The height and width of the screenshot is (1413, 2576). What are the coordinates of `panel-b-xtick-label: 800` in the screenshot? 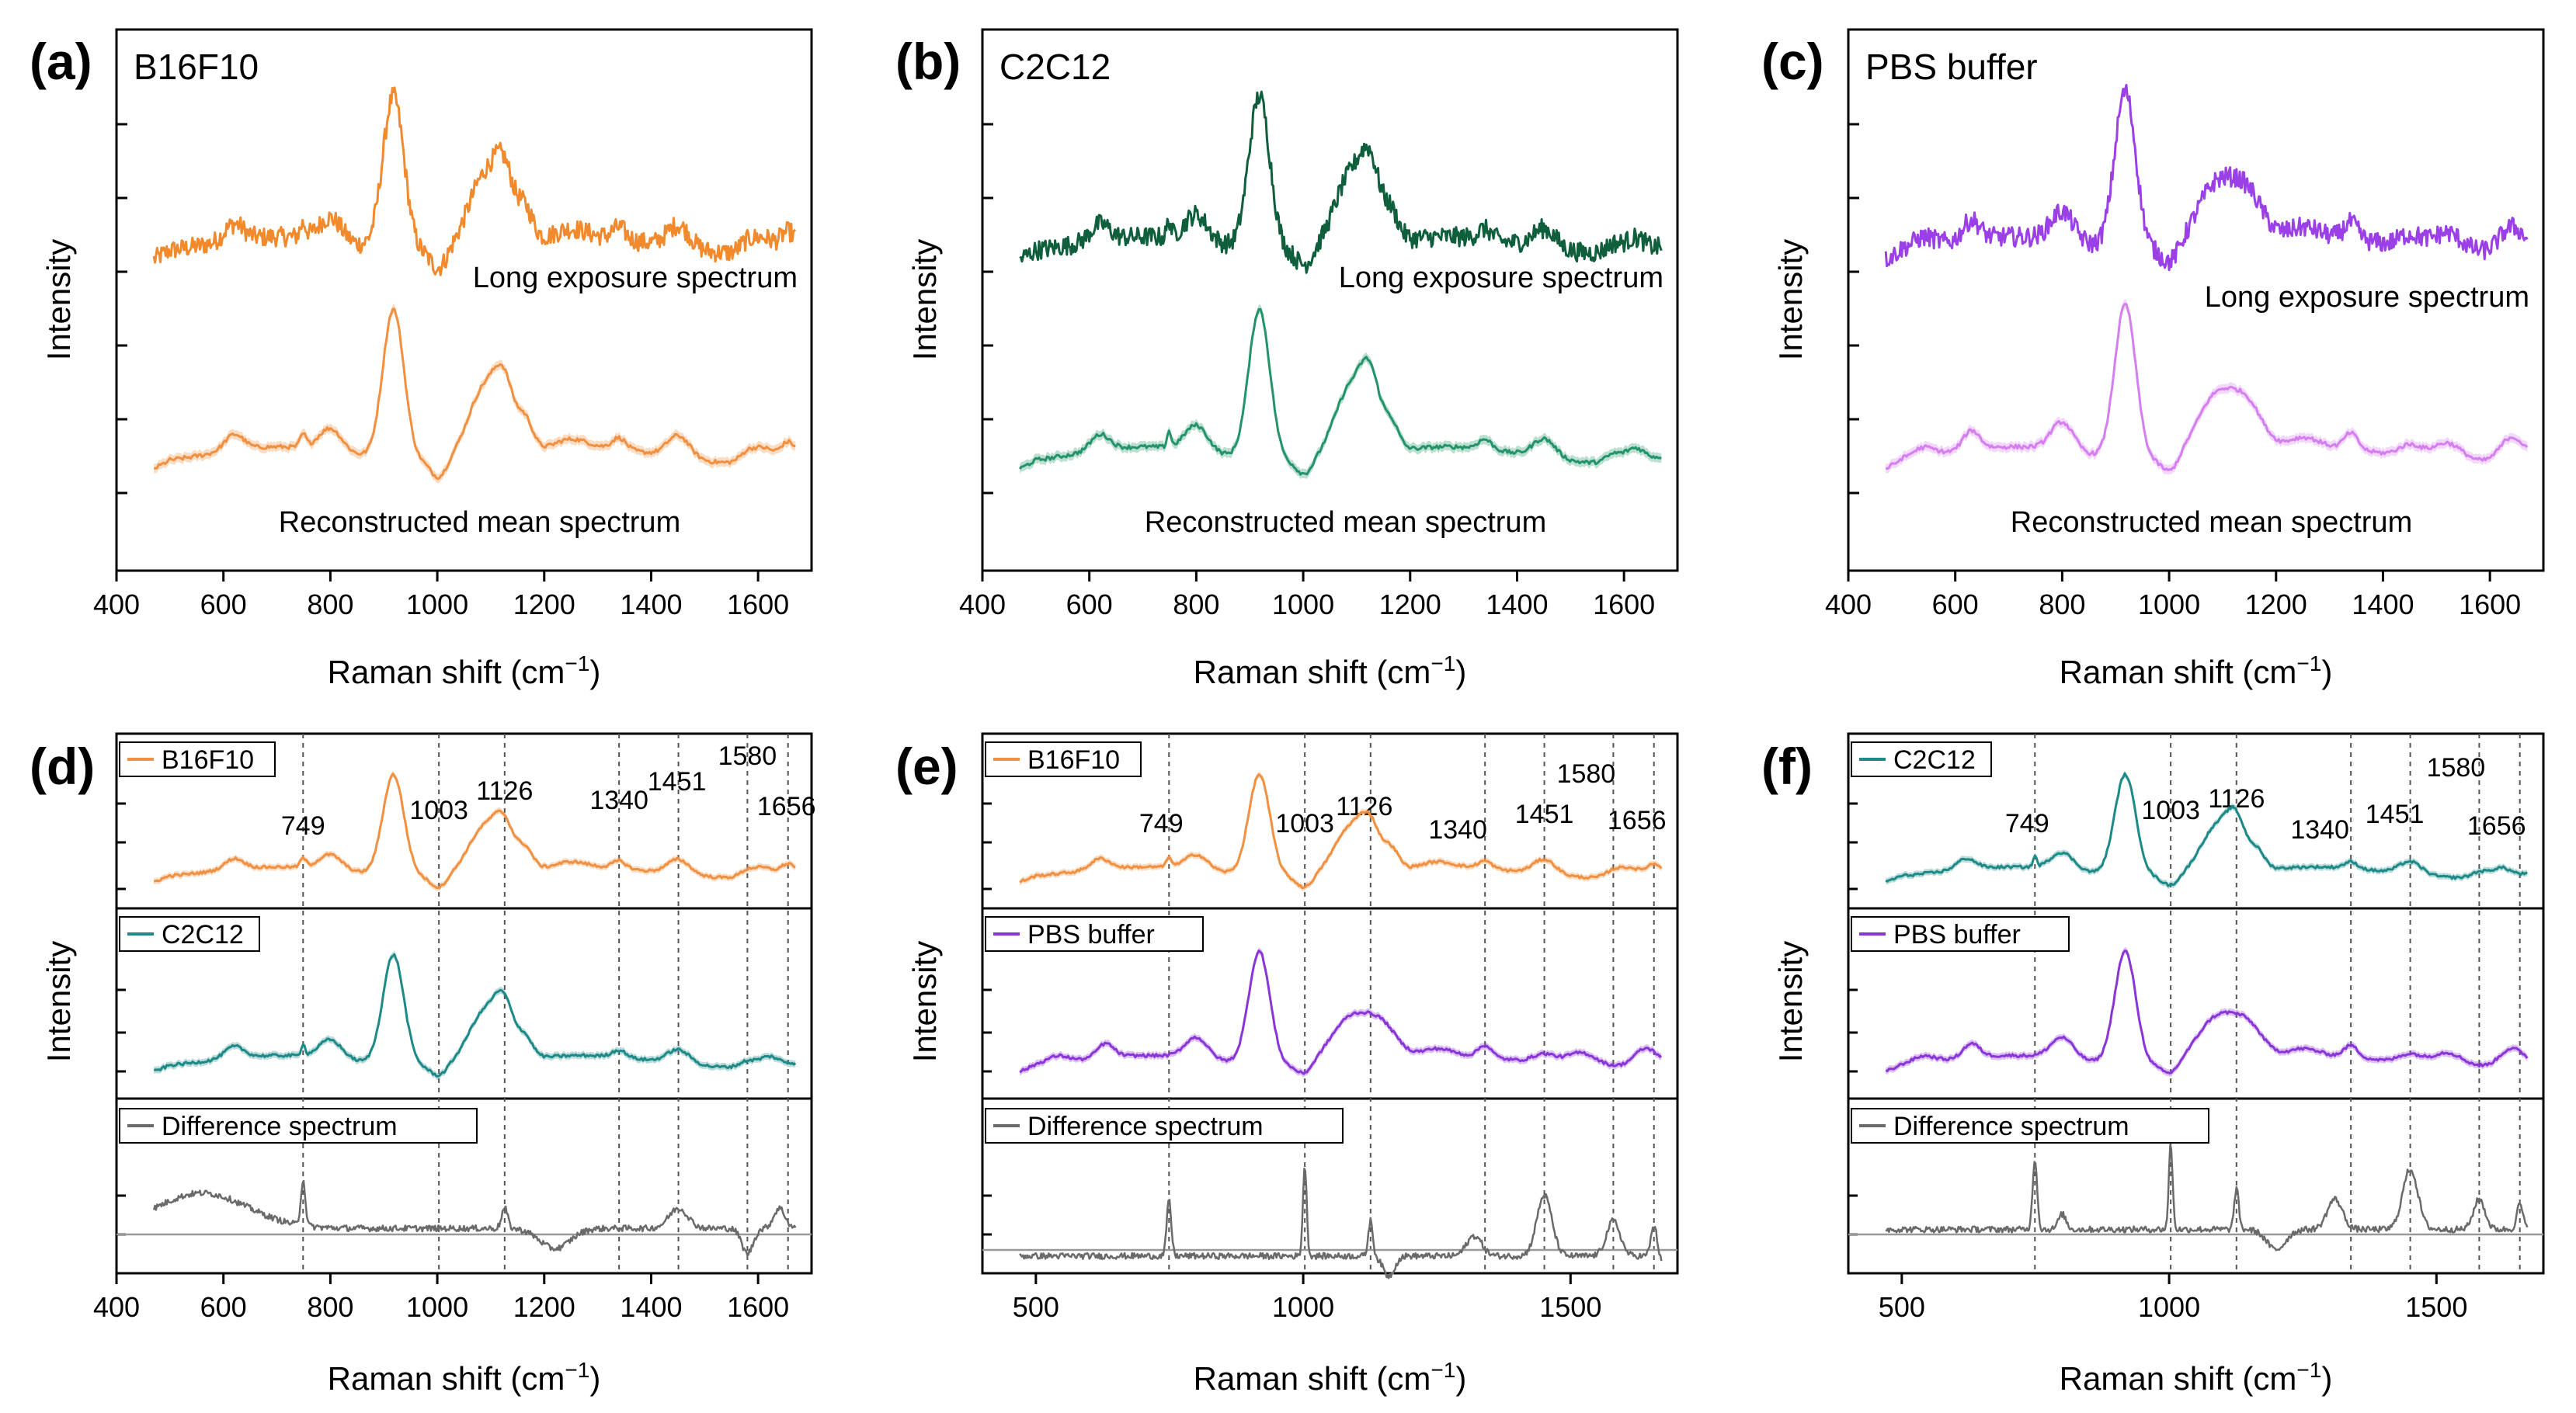 It's located at (1196, 604).